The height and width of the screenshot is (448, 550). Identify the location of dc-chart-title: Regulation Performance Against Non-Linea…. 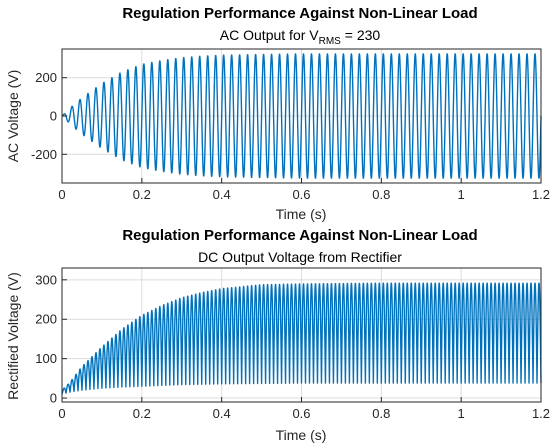
(299, 235).